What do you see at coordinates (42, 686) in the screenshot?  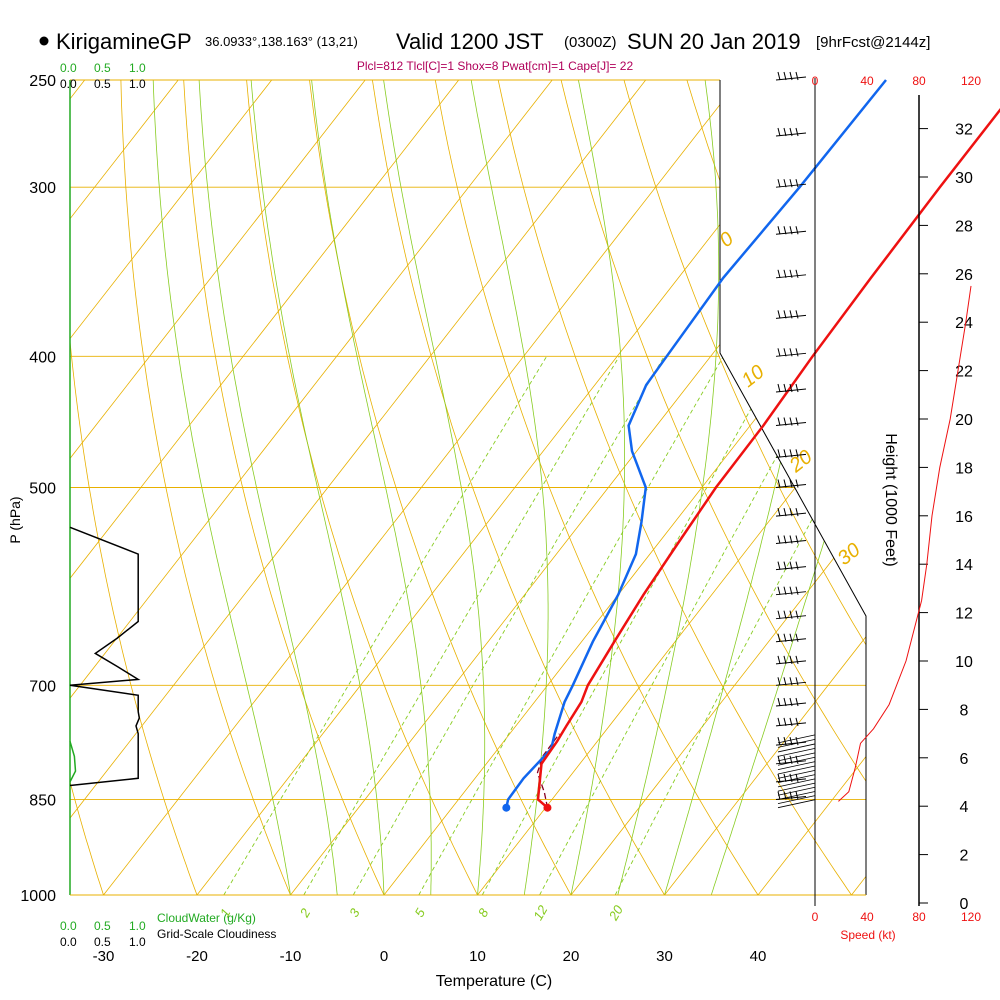 I see `pressure-tick-label: 700` at bounding box center [42, 686].